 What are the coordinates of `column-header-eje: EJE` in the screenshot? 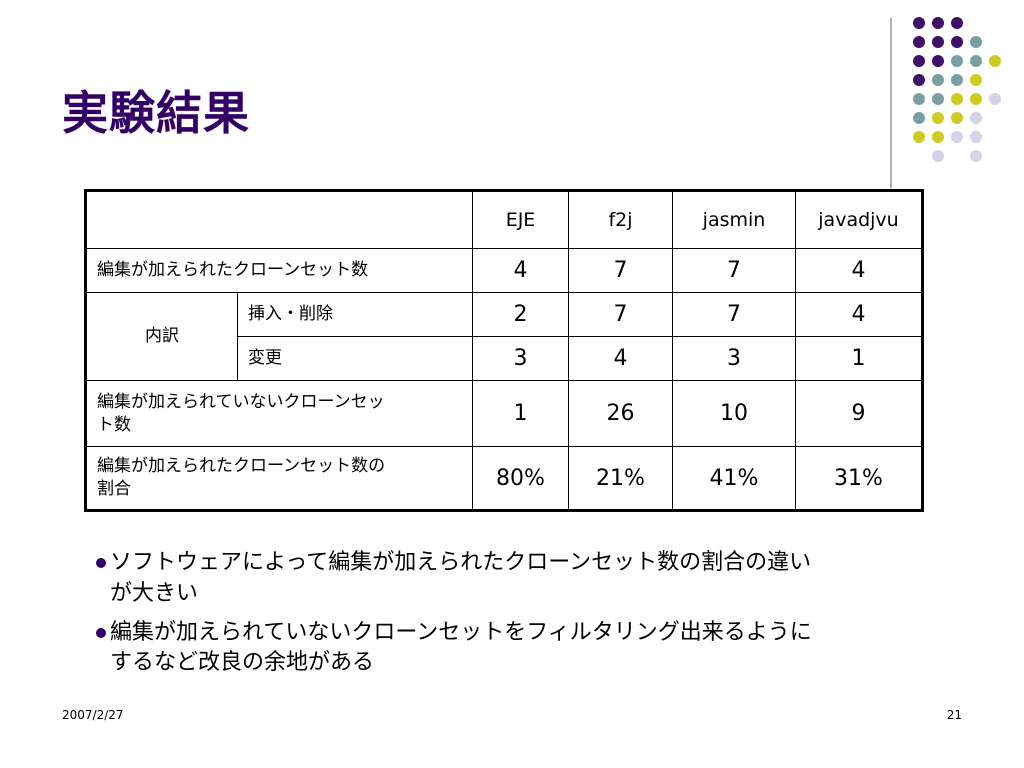 It's located at (520, 219).